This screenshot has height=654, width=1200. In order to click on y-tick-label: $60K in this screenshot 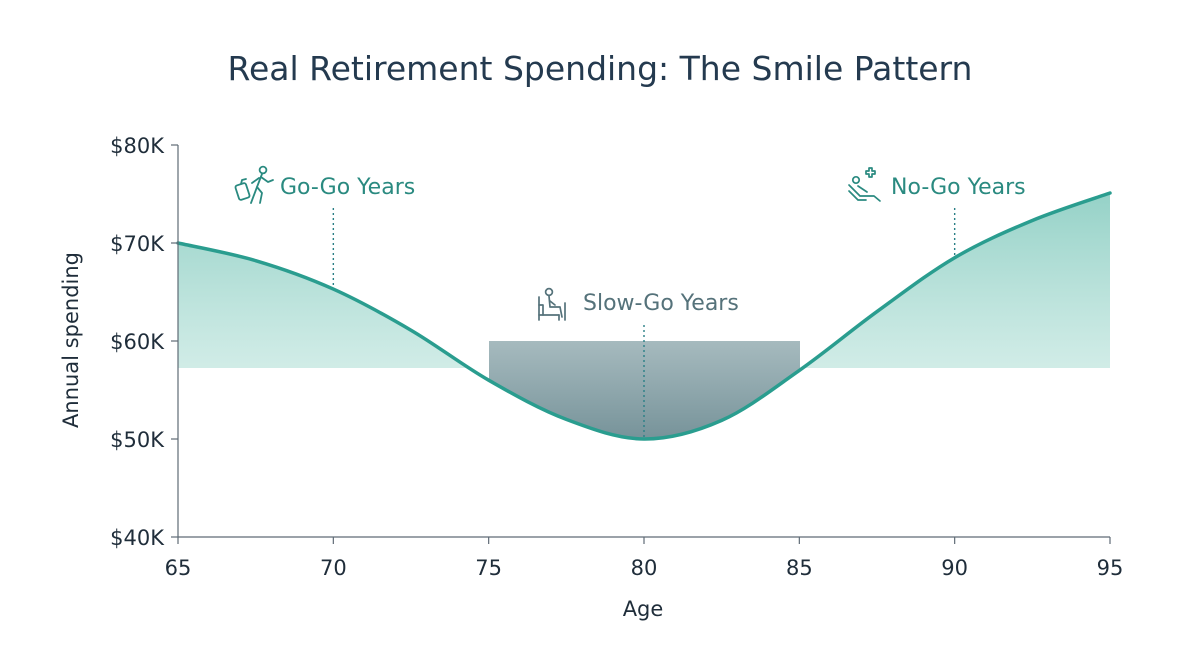, I will do `click(137, 342)`.